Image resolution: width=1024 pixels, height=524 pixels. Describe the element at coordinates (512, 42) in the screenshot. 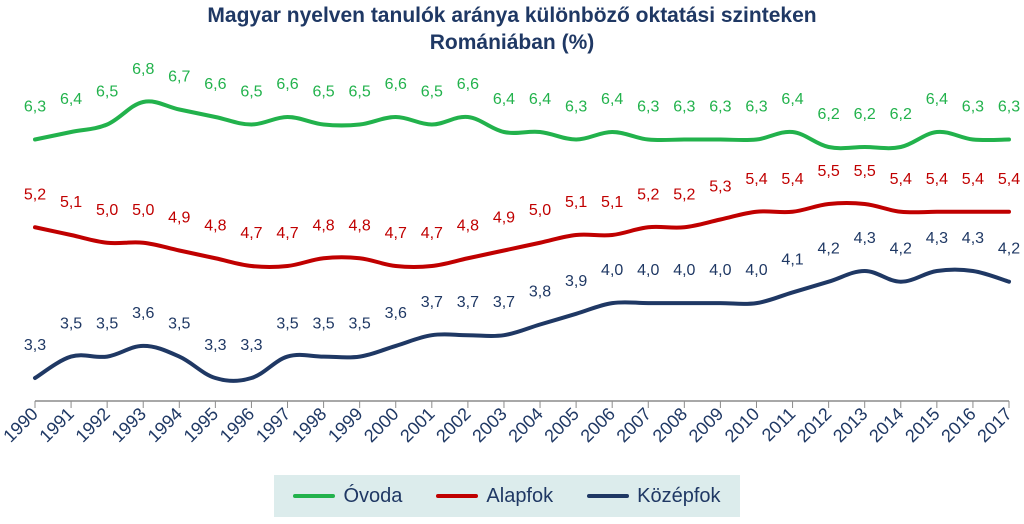

I see `chart-title-line2: Romániában (%)` at that location.